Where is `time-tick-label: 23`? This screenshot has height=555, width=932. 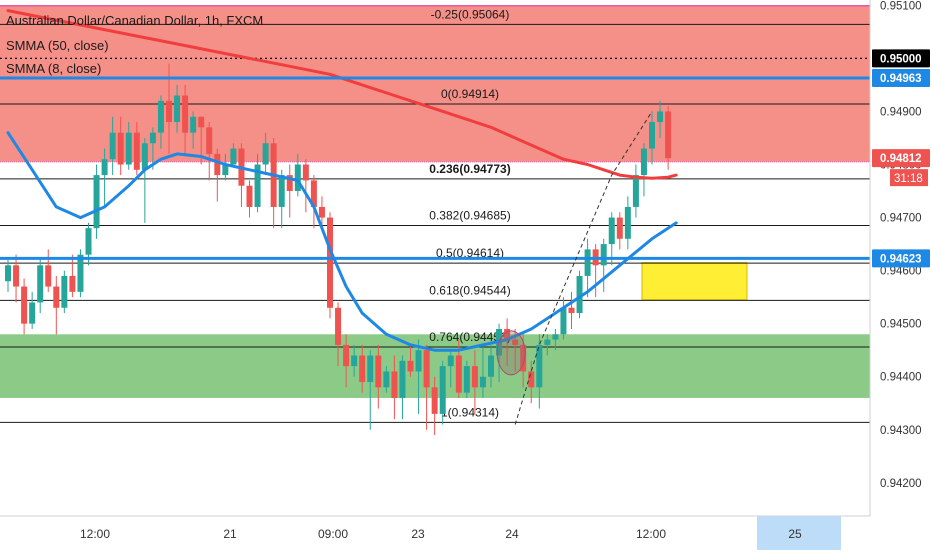
time-tick-label: 23 is located at coordinates (418, 534).